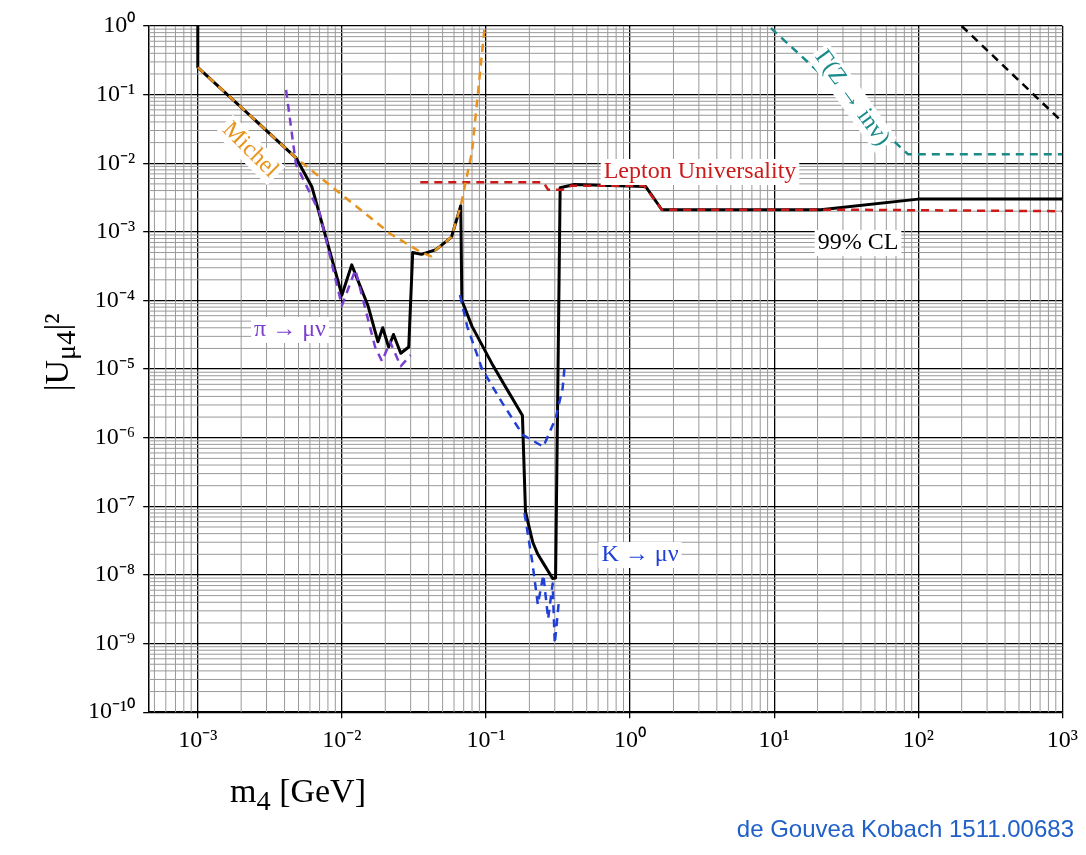 The height and width of the screenshot is (855, 1086). Describe the element at coordinates (111, 710) in the screenshot. I see `y-tick-label: 10⁻¹⁰` at that location.